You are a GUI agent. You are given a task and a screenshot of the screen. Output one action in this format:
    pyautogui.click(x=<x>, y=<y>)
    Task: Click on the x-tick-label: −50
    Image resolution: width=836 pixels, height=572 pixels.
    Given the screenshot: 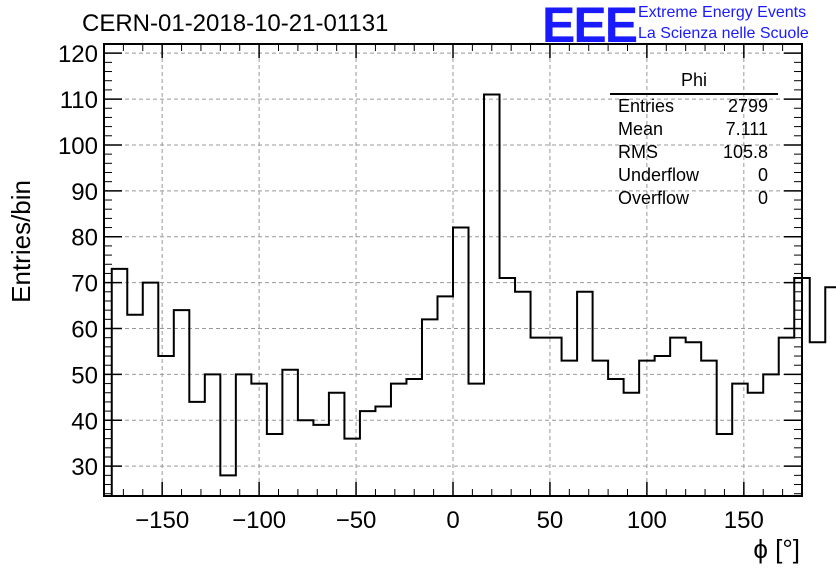 What is the action you would take?
    pyautogui.click(x=356, y=520)
    